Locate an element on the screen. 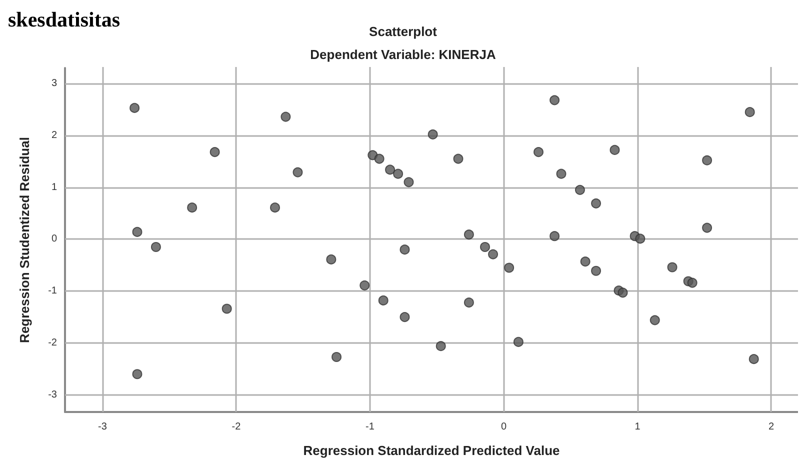  y-tick-label: 3 is located at coordinates (54, 84).